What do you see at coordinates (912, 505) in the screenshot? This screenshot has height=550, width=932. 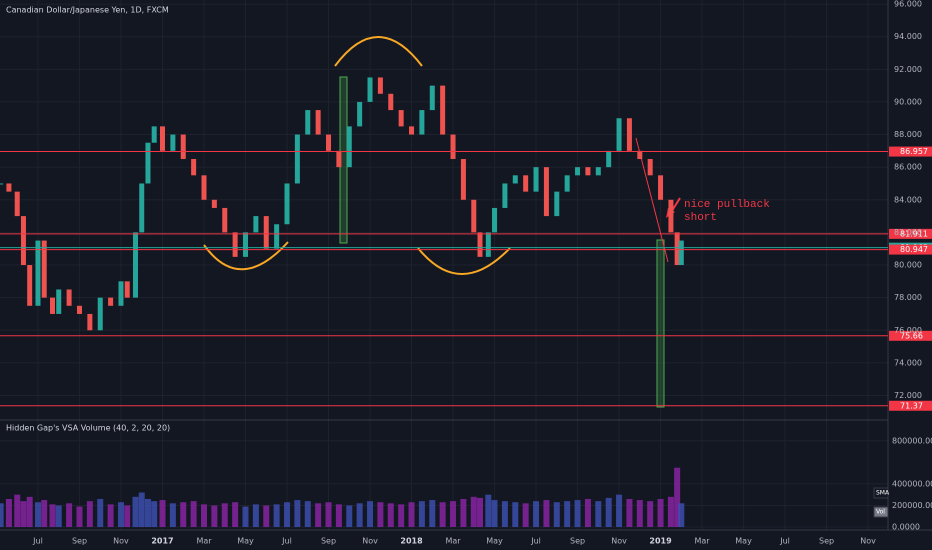 I see `y-tick-label: 200000.0000` at bounding box center [912, 505].